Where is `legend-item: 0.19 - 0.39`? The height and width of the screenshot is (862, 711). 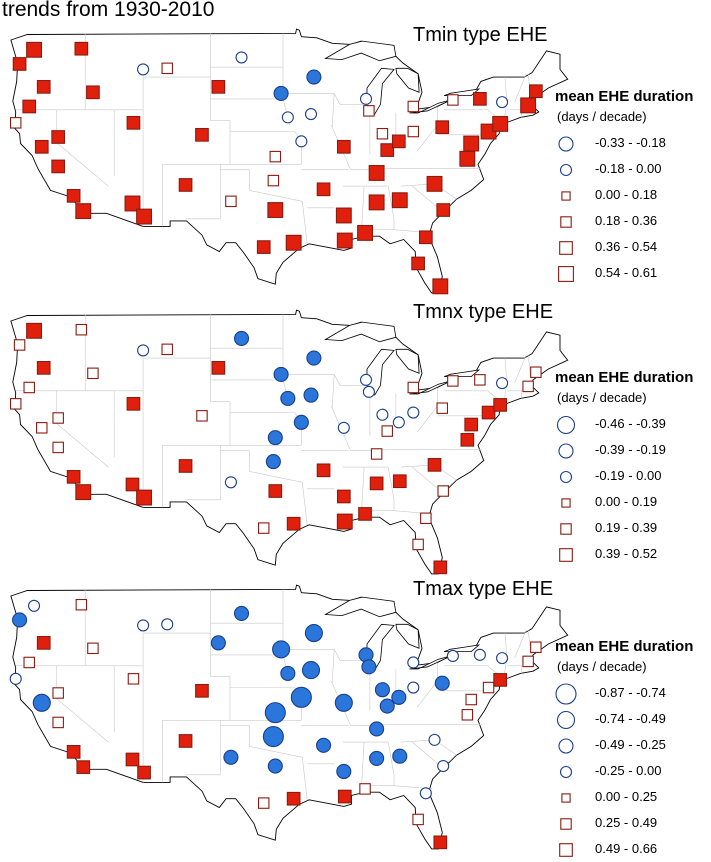 legend-item: 0.19 - 0.39 is located at coordinates (624, 528).